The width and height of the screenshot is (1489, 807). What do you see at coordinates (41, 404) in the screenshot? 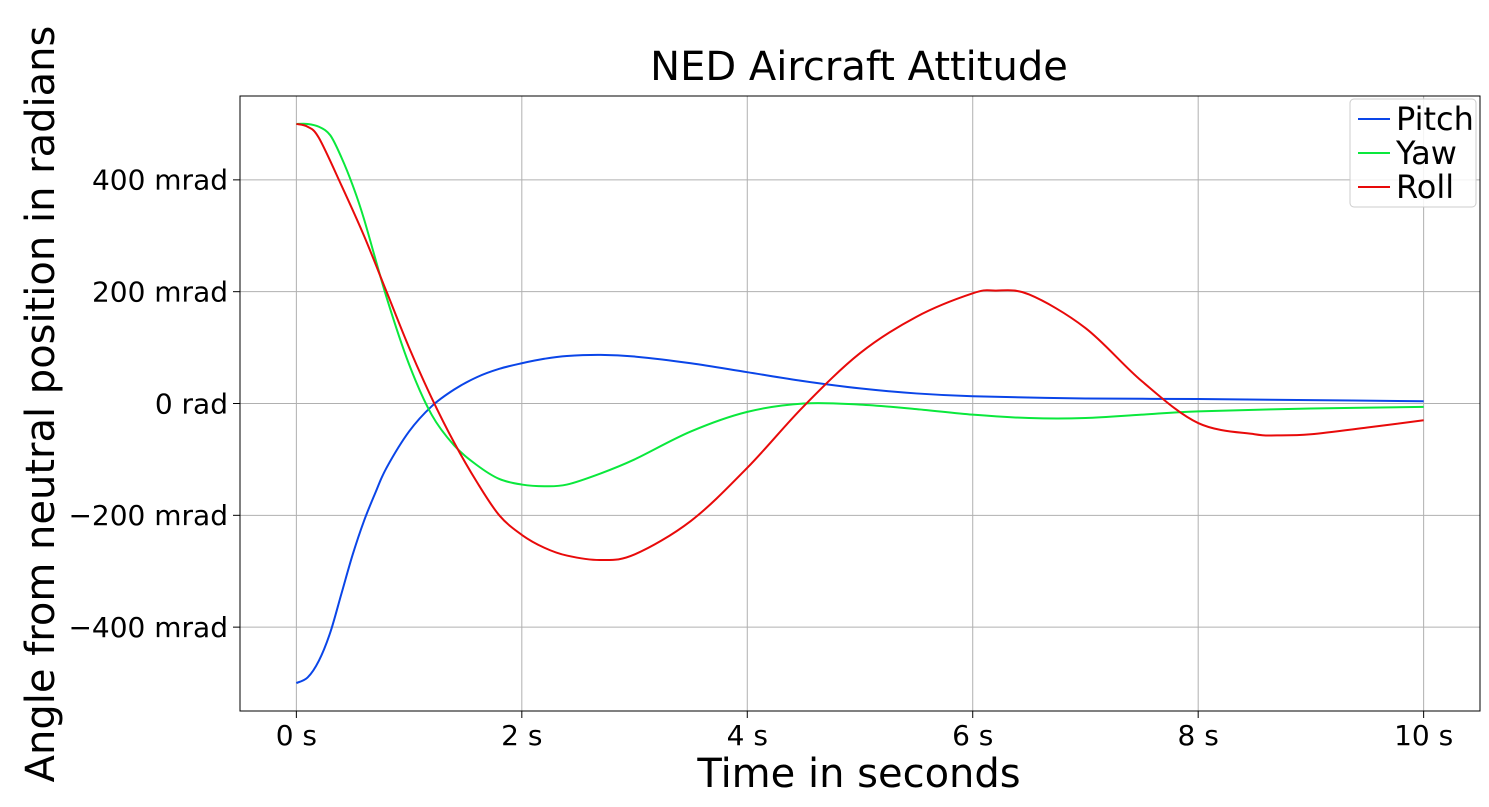
I see `y-axis-label: Angle from neutral position in radians` at bounding box center [41, 404].